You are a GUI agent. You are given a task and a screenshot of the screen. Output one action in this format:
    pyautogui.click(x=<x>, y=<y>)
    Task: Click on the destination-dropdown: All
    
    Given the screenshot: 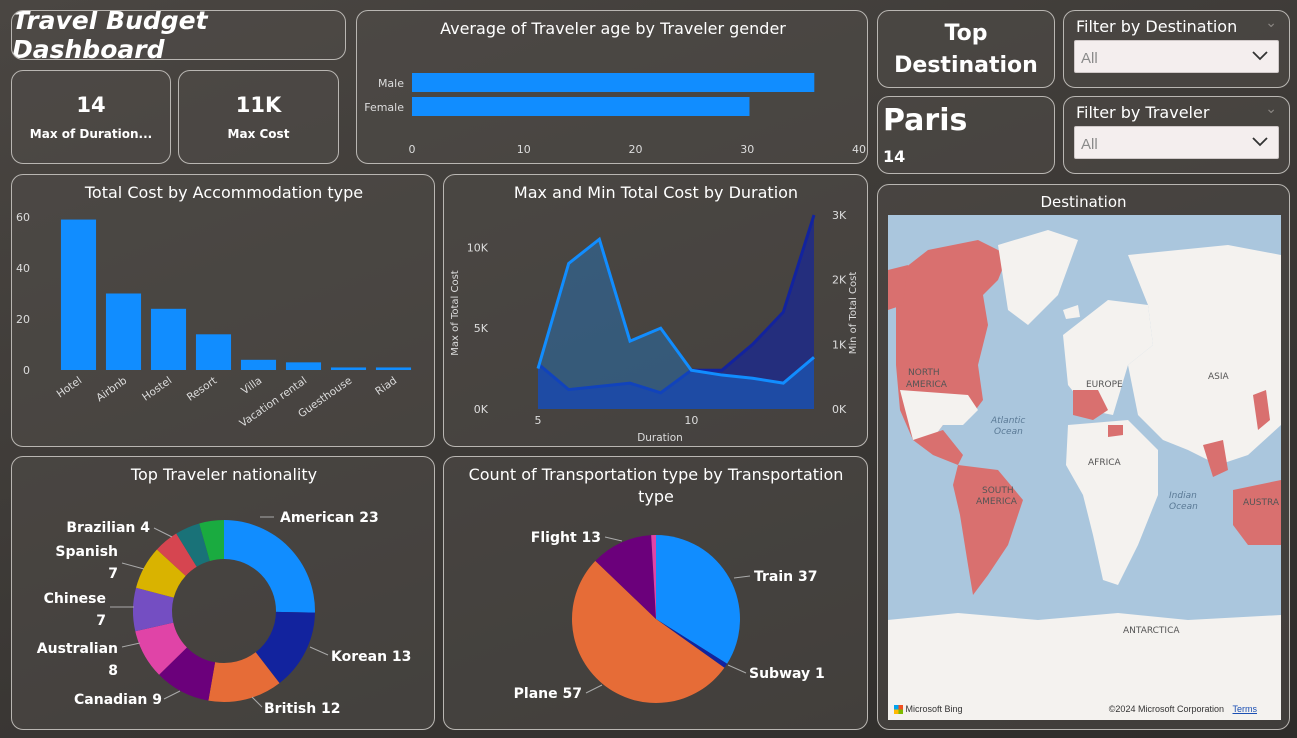 What is the action you would take?
    pyautogui.click(x=1176, y=56)
    